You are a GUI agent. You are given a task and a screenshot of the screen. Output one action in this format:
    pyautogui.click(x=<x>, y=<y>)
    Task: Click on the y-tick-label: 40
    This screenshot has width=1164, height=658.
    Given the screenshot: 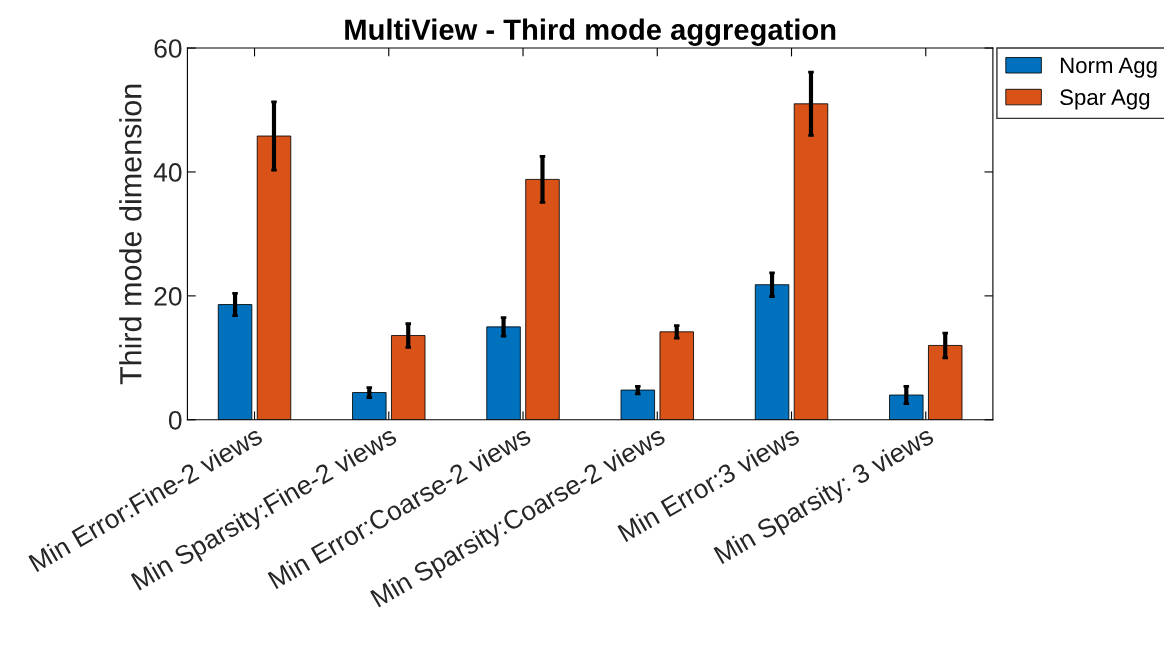 What is the action you would take?
    pyautogui.click(x=167, y=172)
    